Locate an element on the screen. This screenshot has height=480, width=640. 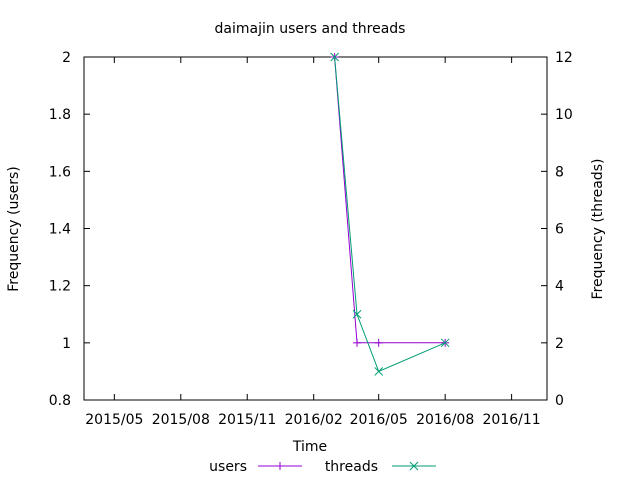
y2-tick-label: 2 is located at coordinates (559, 344).